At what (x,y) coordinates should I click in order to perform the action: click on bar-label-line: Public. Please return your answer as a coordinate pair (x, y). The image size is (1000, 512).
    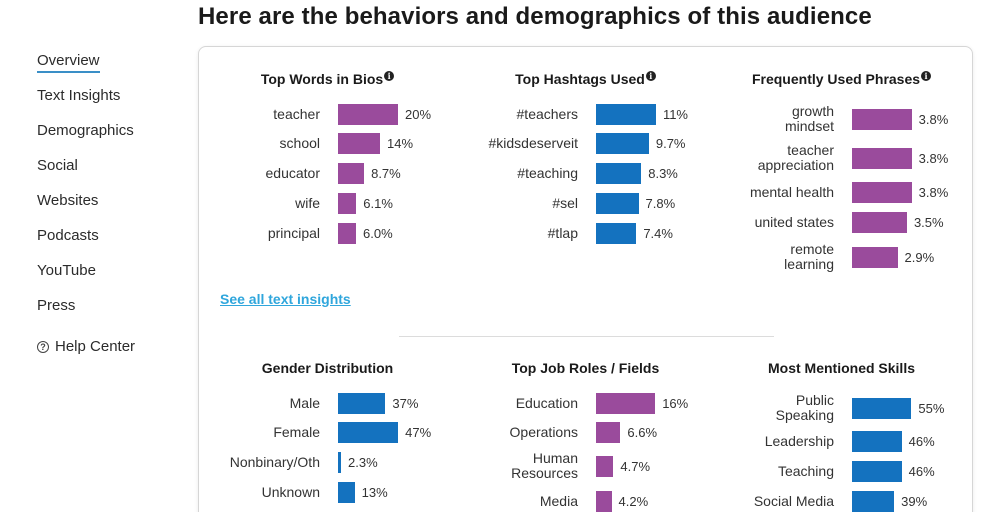
    Looking at the image, I should click on (814, 400).